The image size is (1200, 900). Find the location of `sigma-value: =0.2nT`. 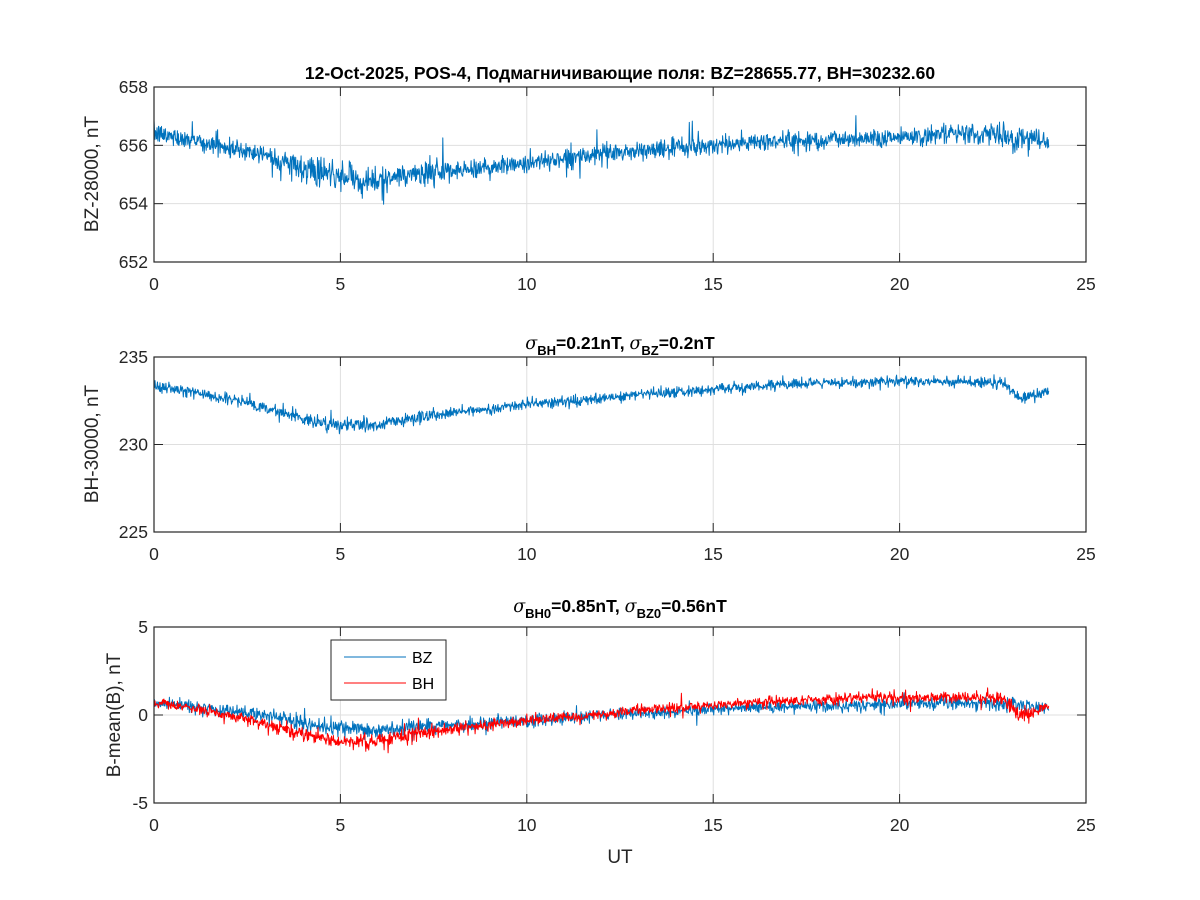

sigma-value: =0.2nT is located at coordinates (687, 343).